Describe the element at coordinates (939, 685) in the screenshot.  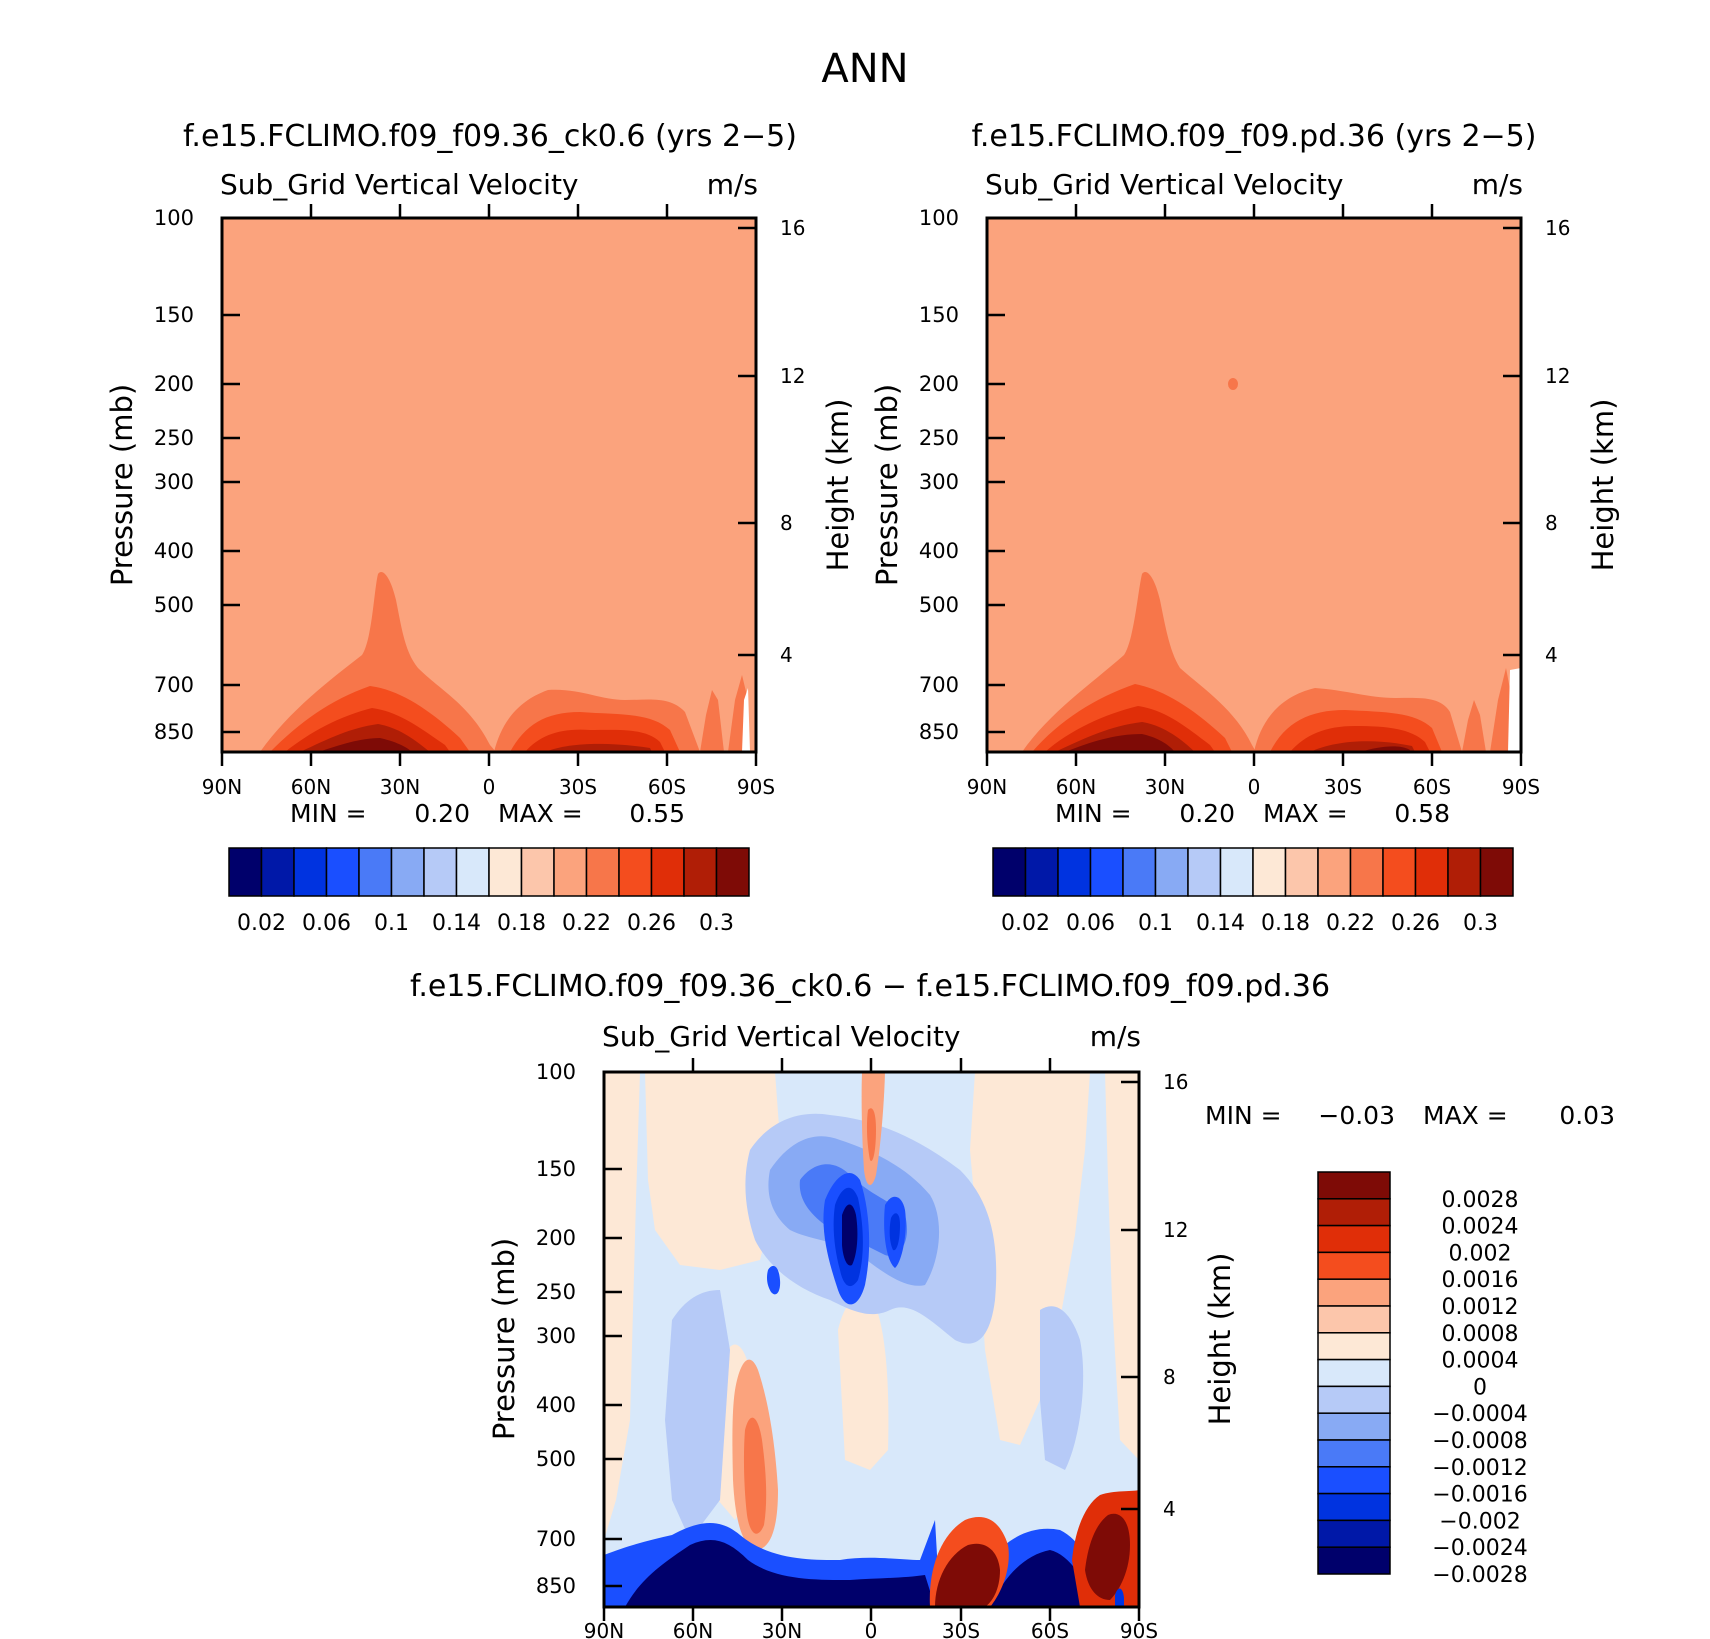
I see `panel-b-ytick-700: 700` at that location.